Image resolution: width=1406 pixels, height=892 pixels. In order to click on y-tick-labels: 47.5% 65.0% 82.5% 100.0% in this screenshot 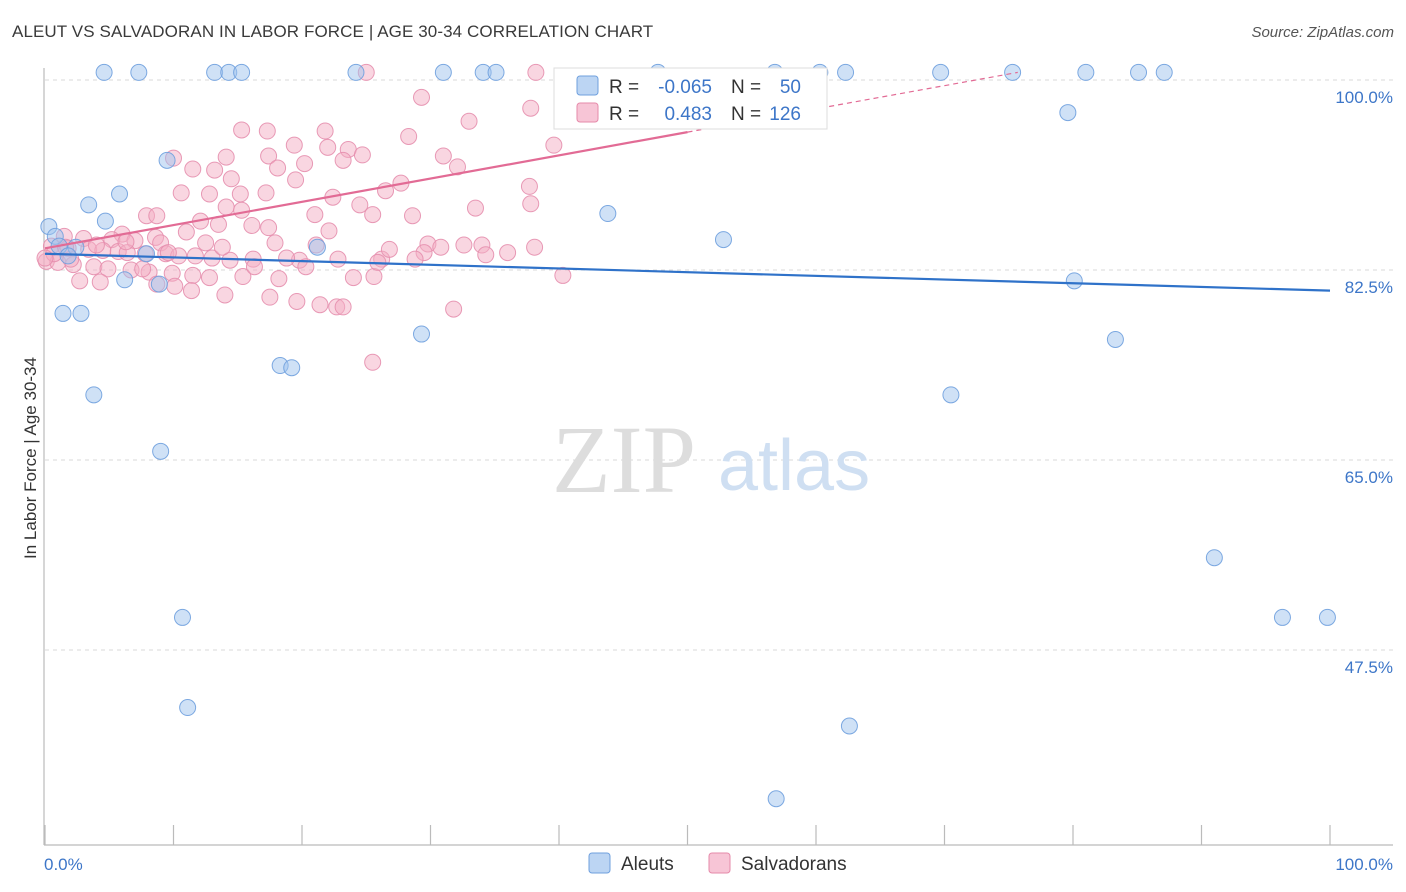, I will do `click(1364, 382)`.